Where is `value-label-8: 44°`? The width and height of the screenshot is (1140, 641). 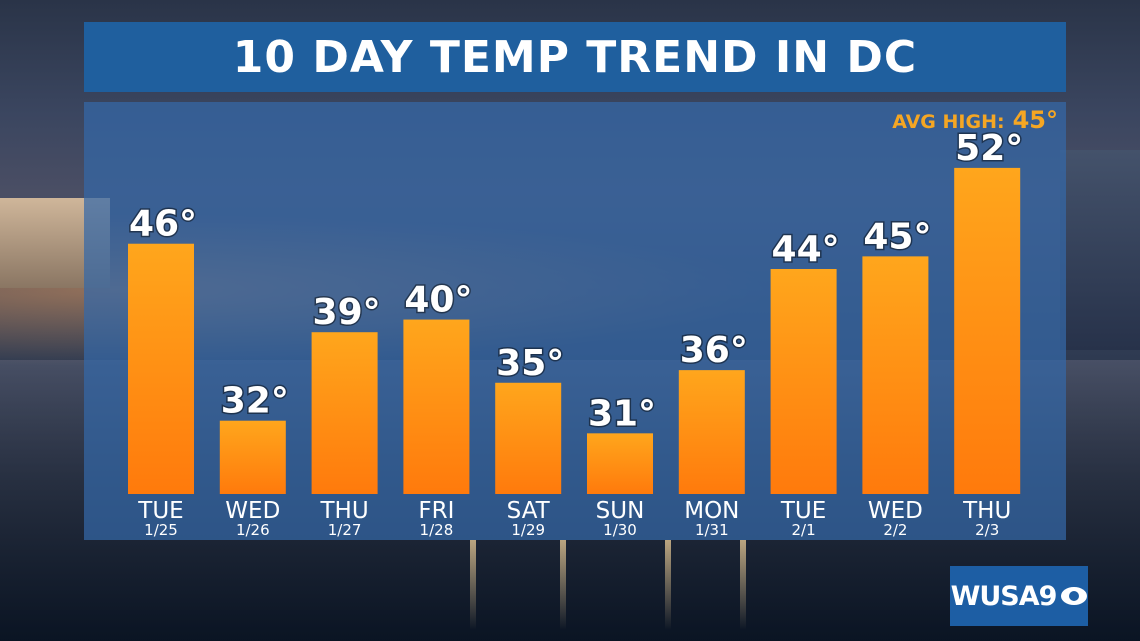 value-label-8: 44° is located at coordinates (806, 249).